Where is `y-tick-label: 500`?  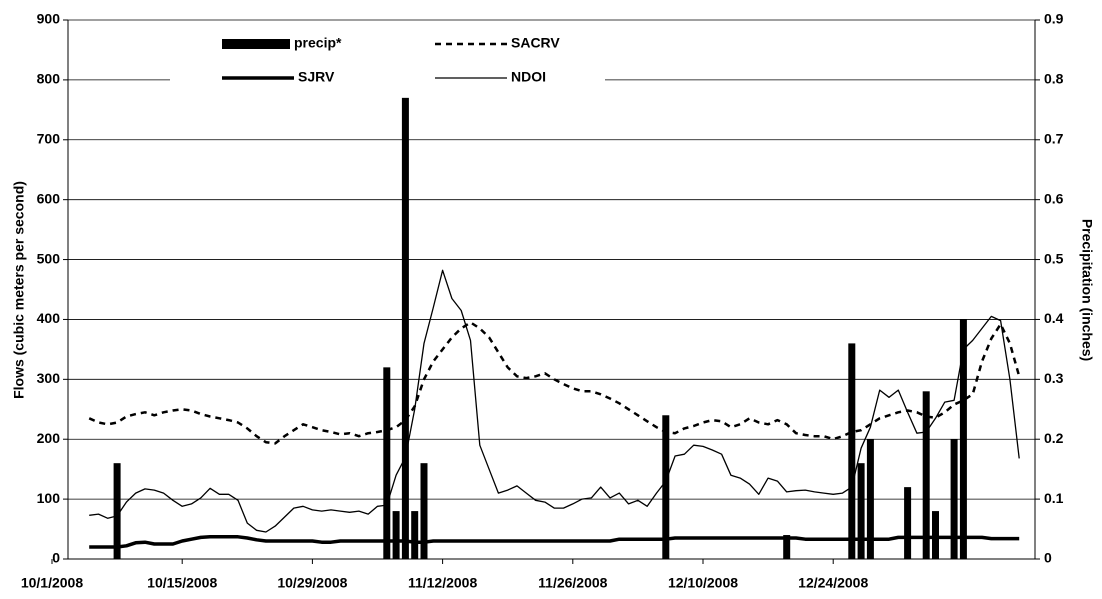
y-tick-label: 500 is located at coordinates (49, 258).